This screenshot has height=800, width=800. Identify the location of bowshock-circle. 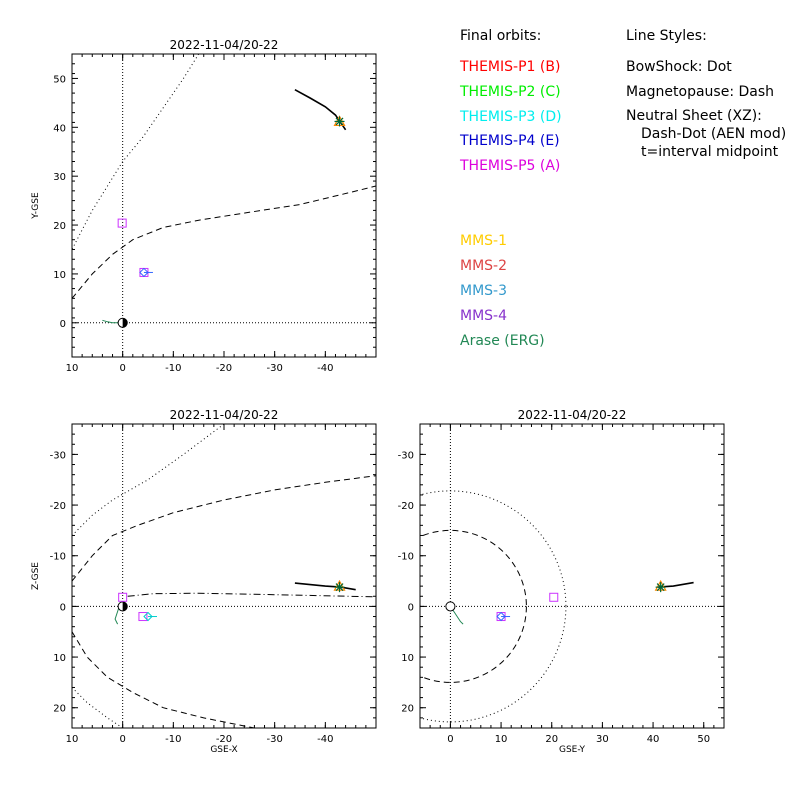
(493, 606).